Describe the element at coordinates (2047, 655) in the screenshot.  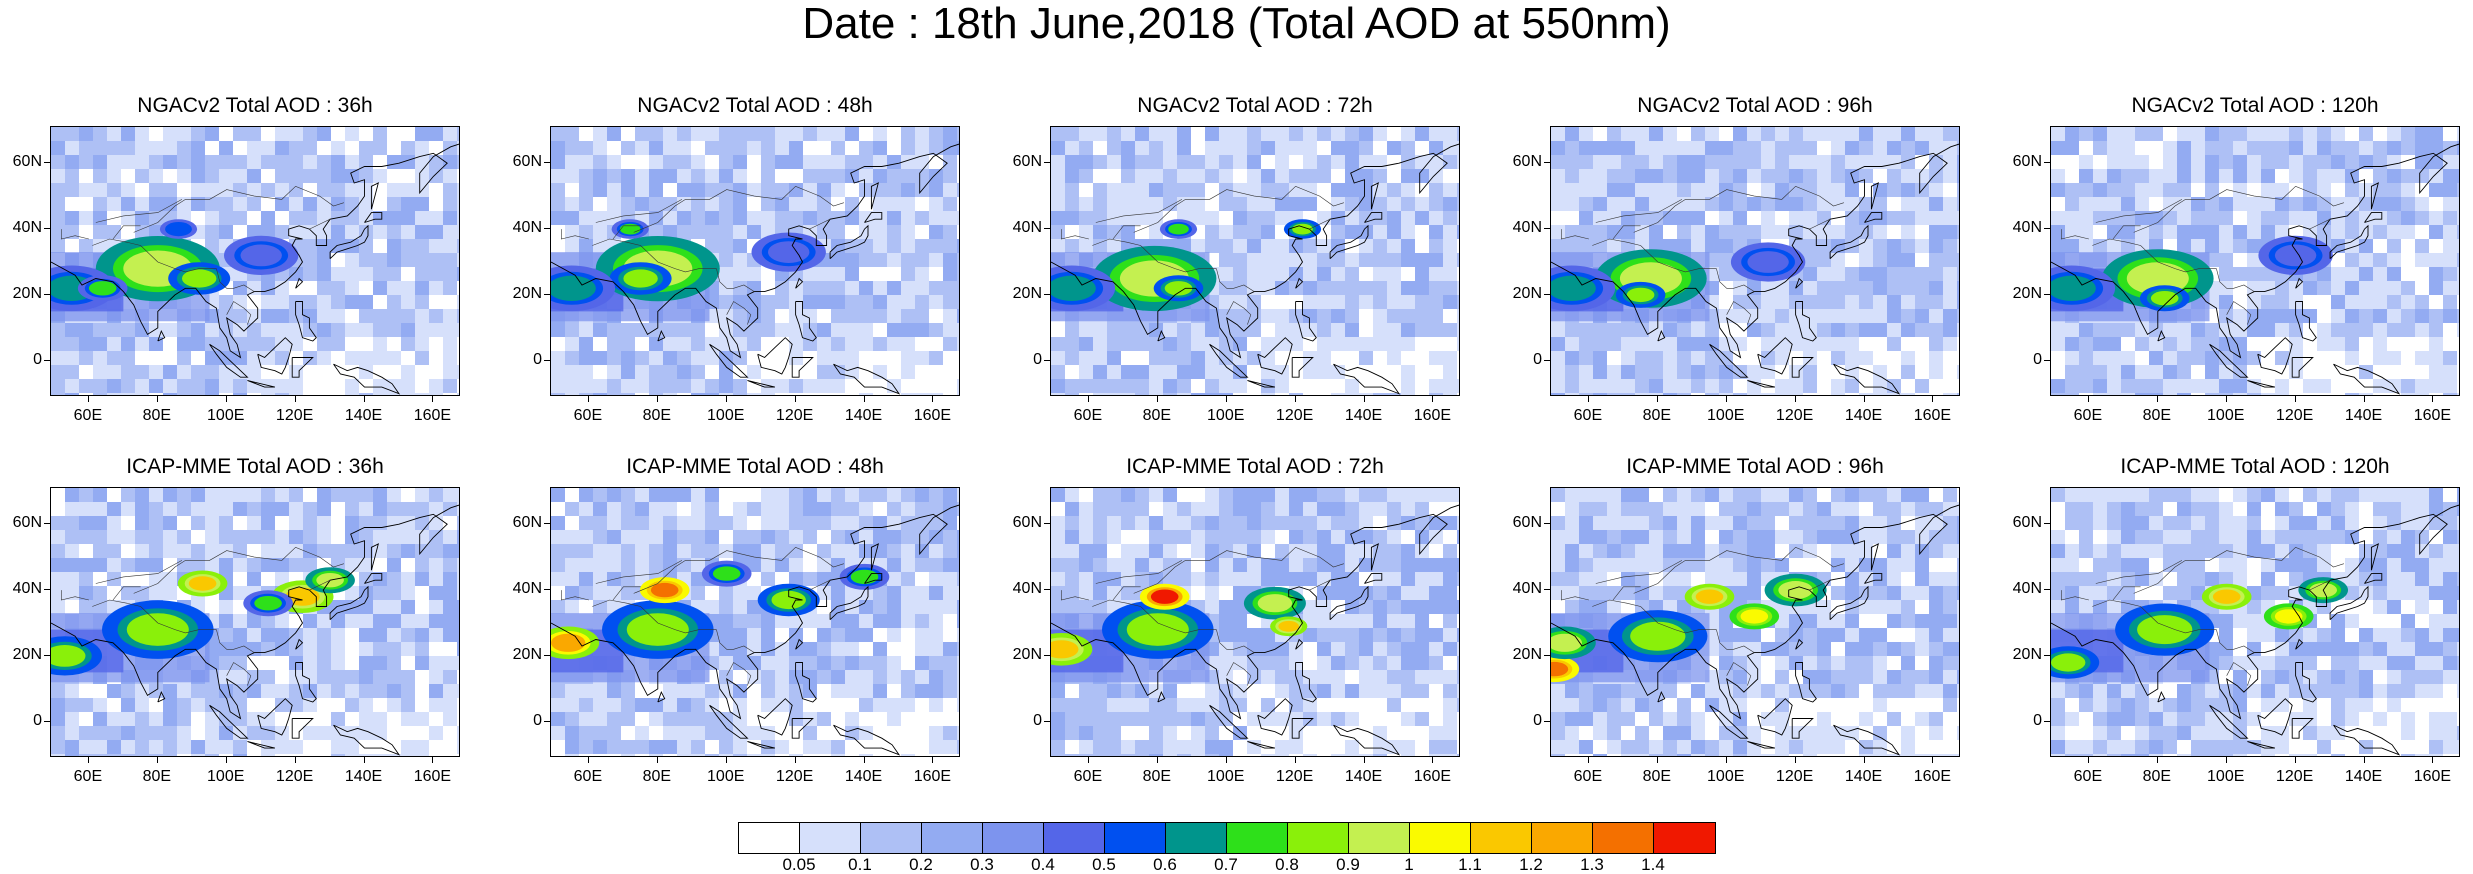
I see `y-tick-mark` at that location.